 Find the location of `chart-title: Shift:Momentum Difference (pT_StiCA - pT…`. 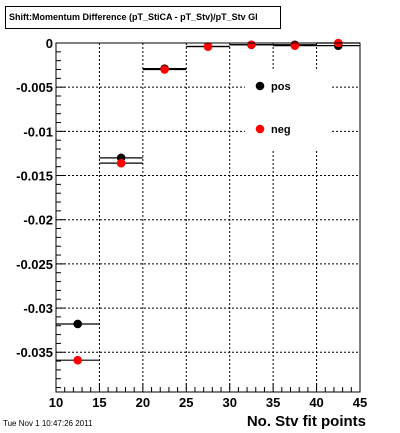

chart-title: Shift:Momentum Difference (pT_StiCA - pT… is located at coordinates (143, 17).